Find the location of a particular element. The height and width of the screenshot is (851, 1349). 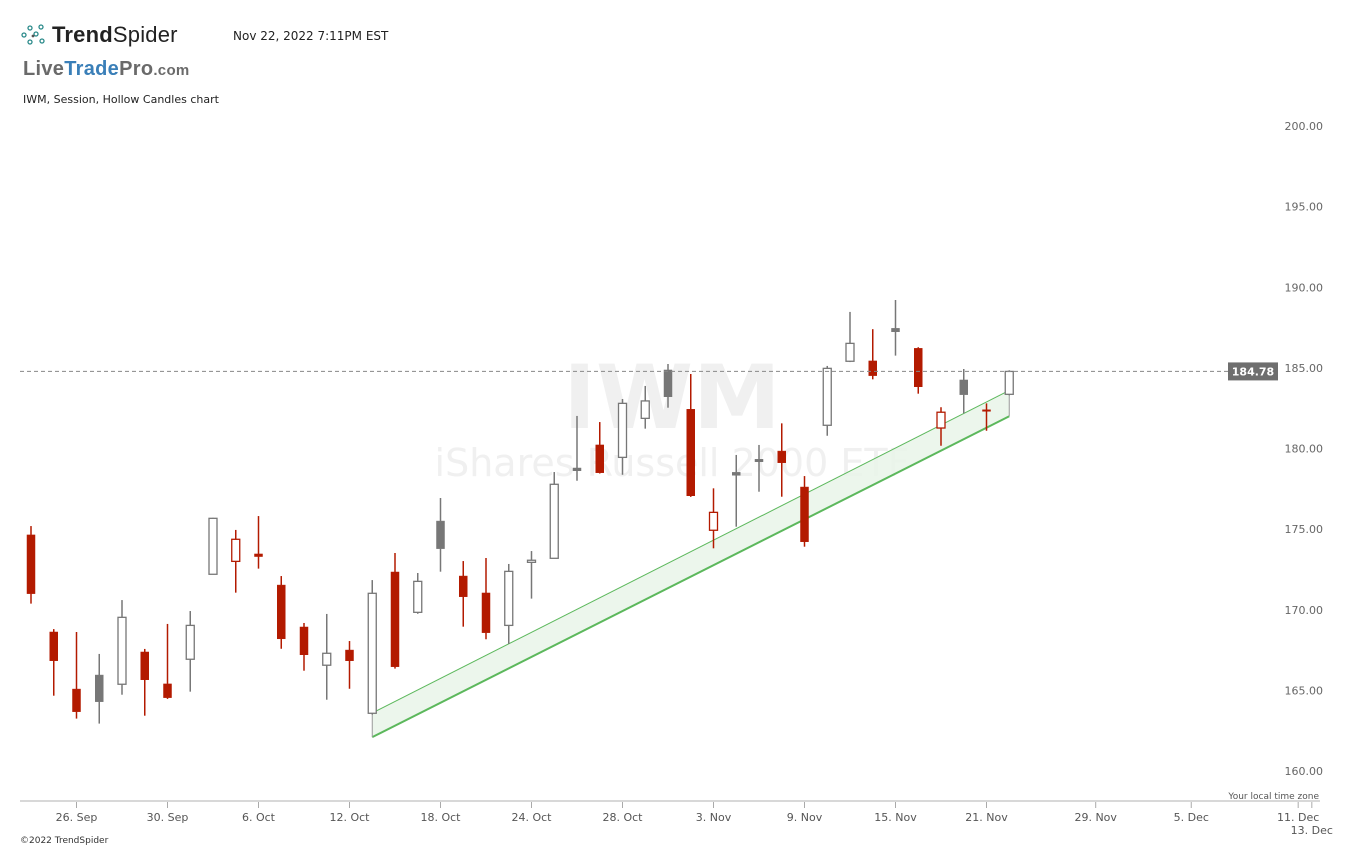

x-tick-label: 11. Dec is located at coordinates (1298, 817).